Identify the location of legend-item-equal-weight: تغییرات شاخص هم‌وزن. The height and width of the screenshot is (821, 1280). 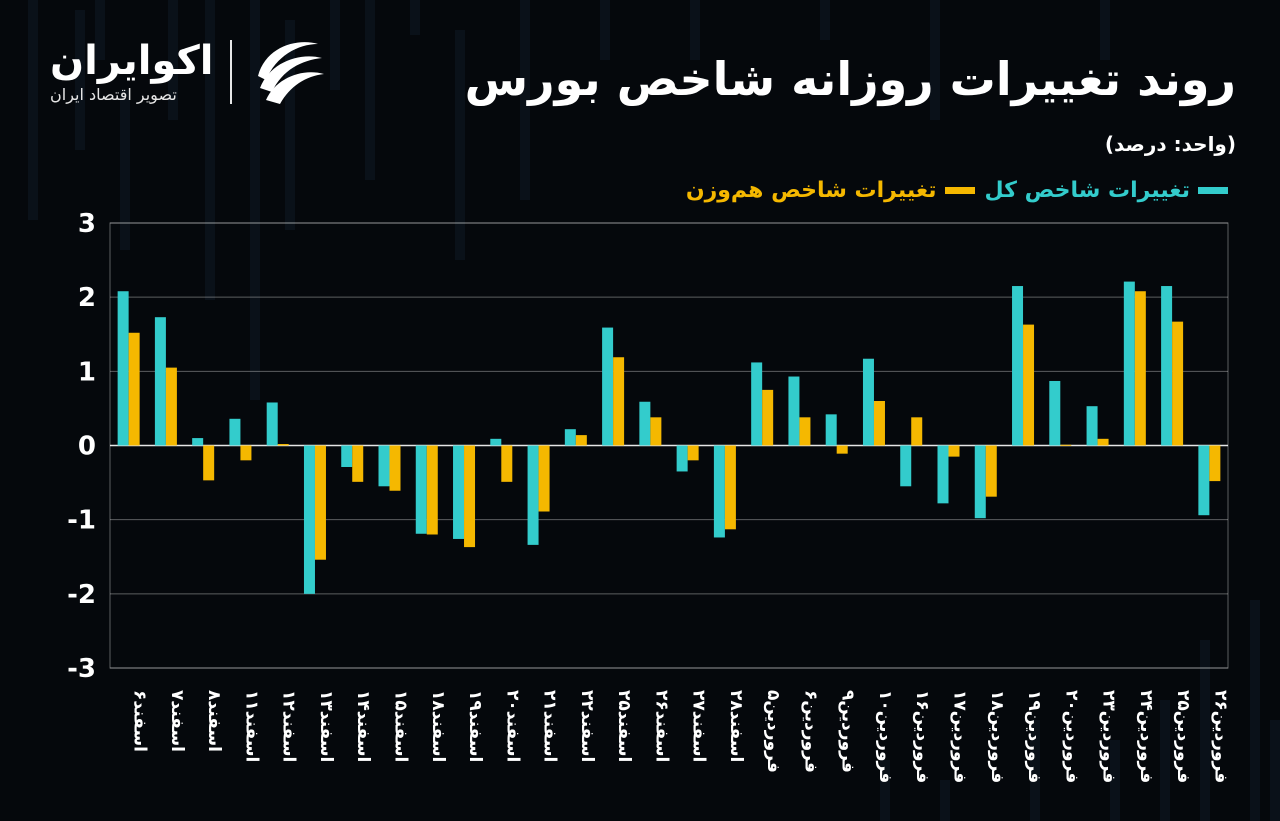
(830, 190).